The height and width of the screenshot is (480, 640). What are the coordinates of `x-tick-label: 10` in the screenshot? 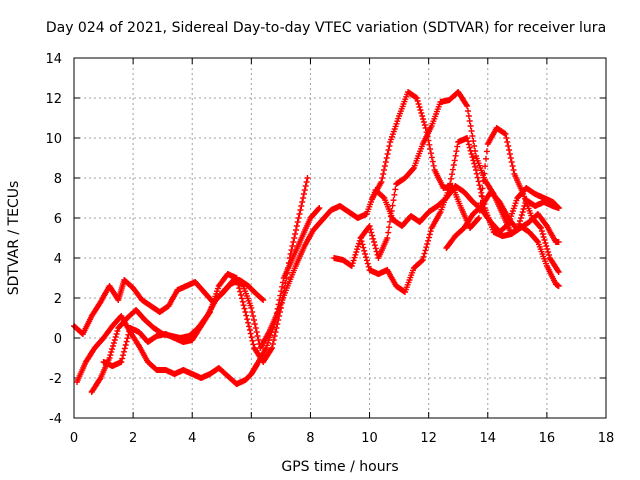 It's located at (369, 438).